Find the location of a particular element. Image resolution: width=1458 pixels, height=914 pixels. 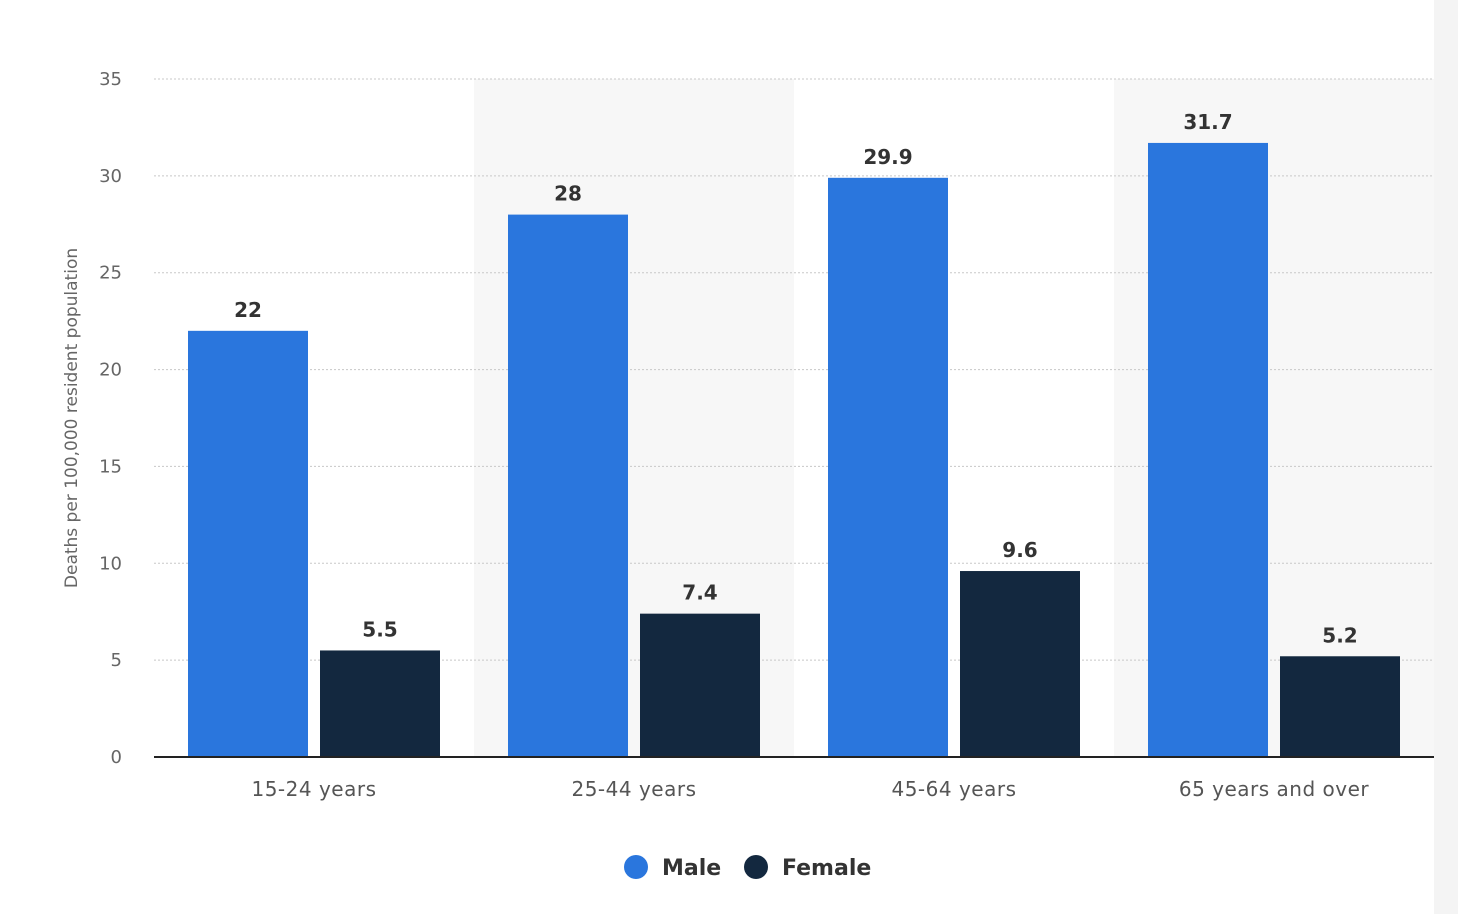

legend: Male Female is located at coordinates (747, 868).